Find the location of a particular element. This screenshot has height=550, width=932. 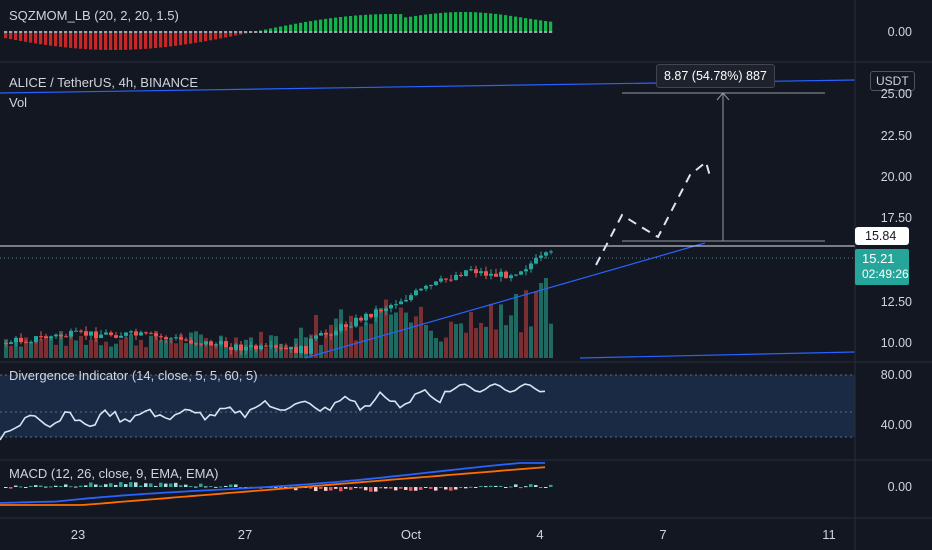

axis-label-25: 25.00 is located at coordinates (896, 94).